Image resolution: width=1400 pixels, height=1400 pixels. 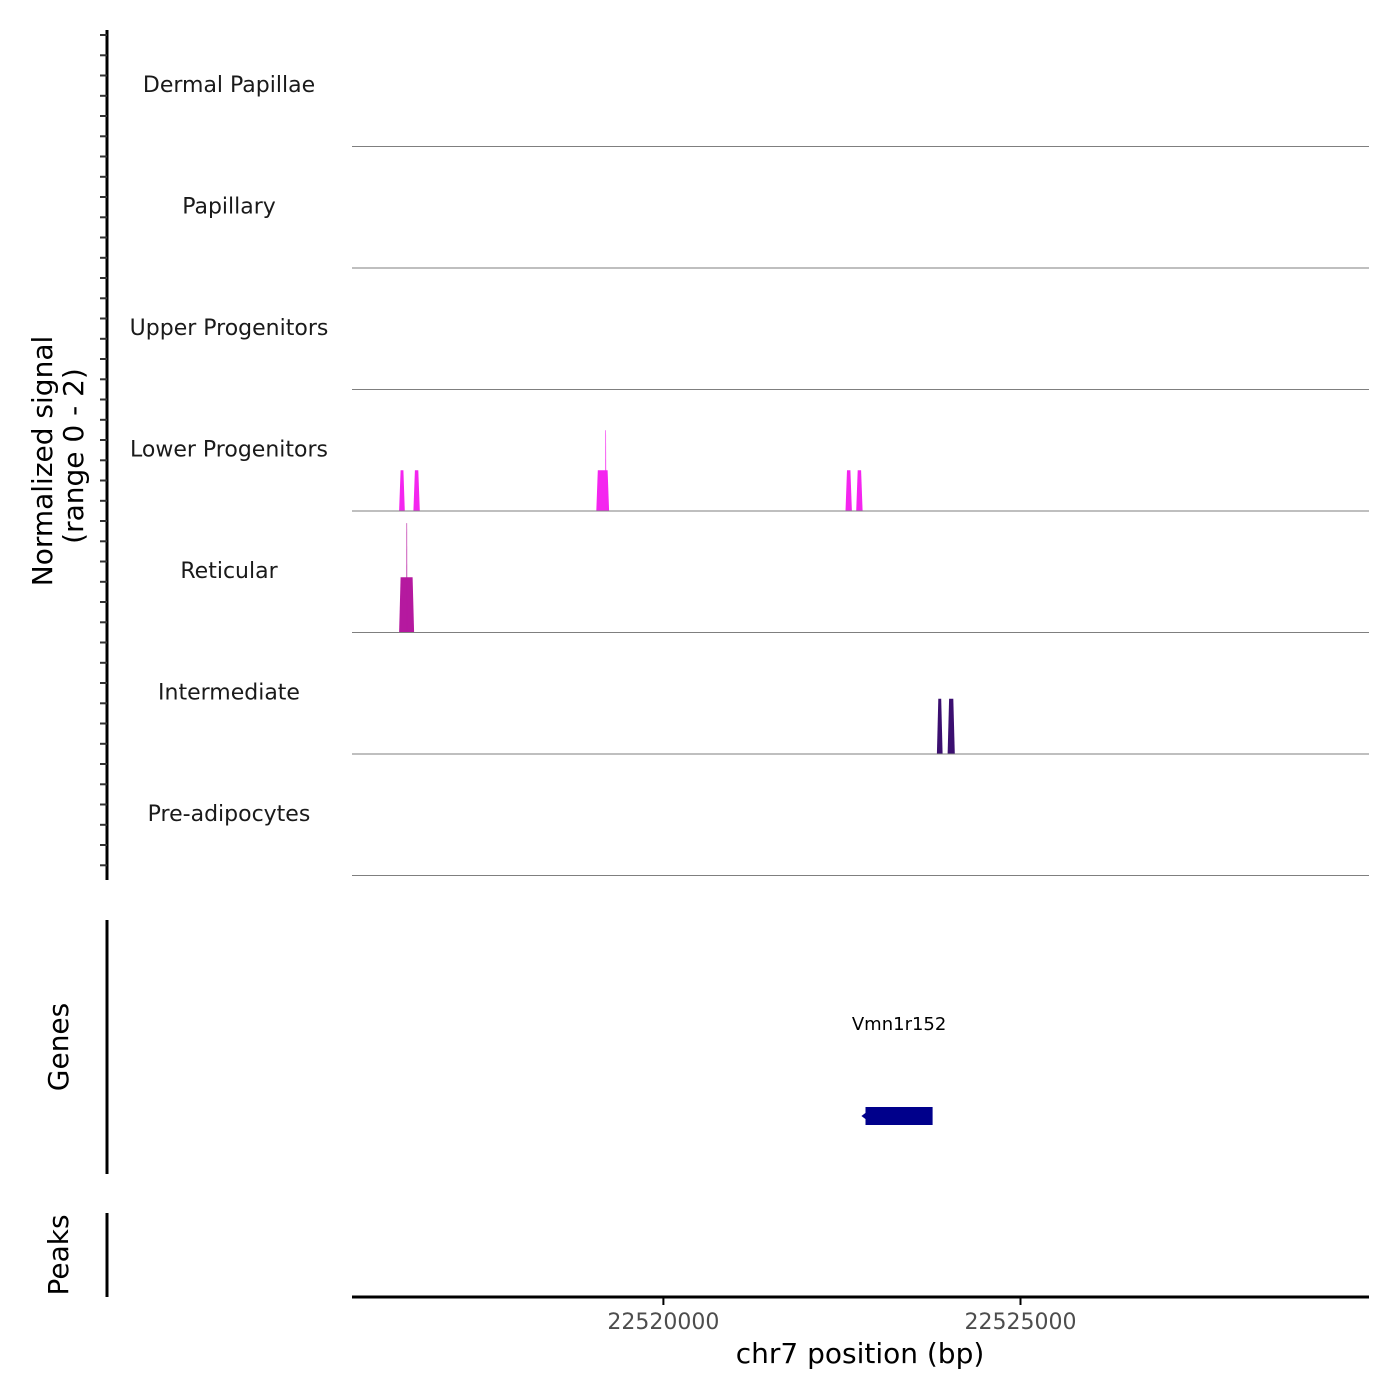 I want to click on x-tick-label: 22525000, so click(x=1021, y=1322).